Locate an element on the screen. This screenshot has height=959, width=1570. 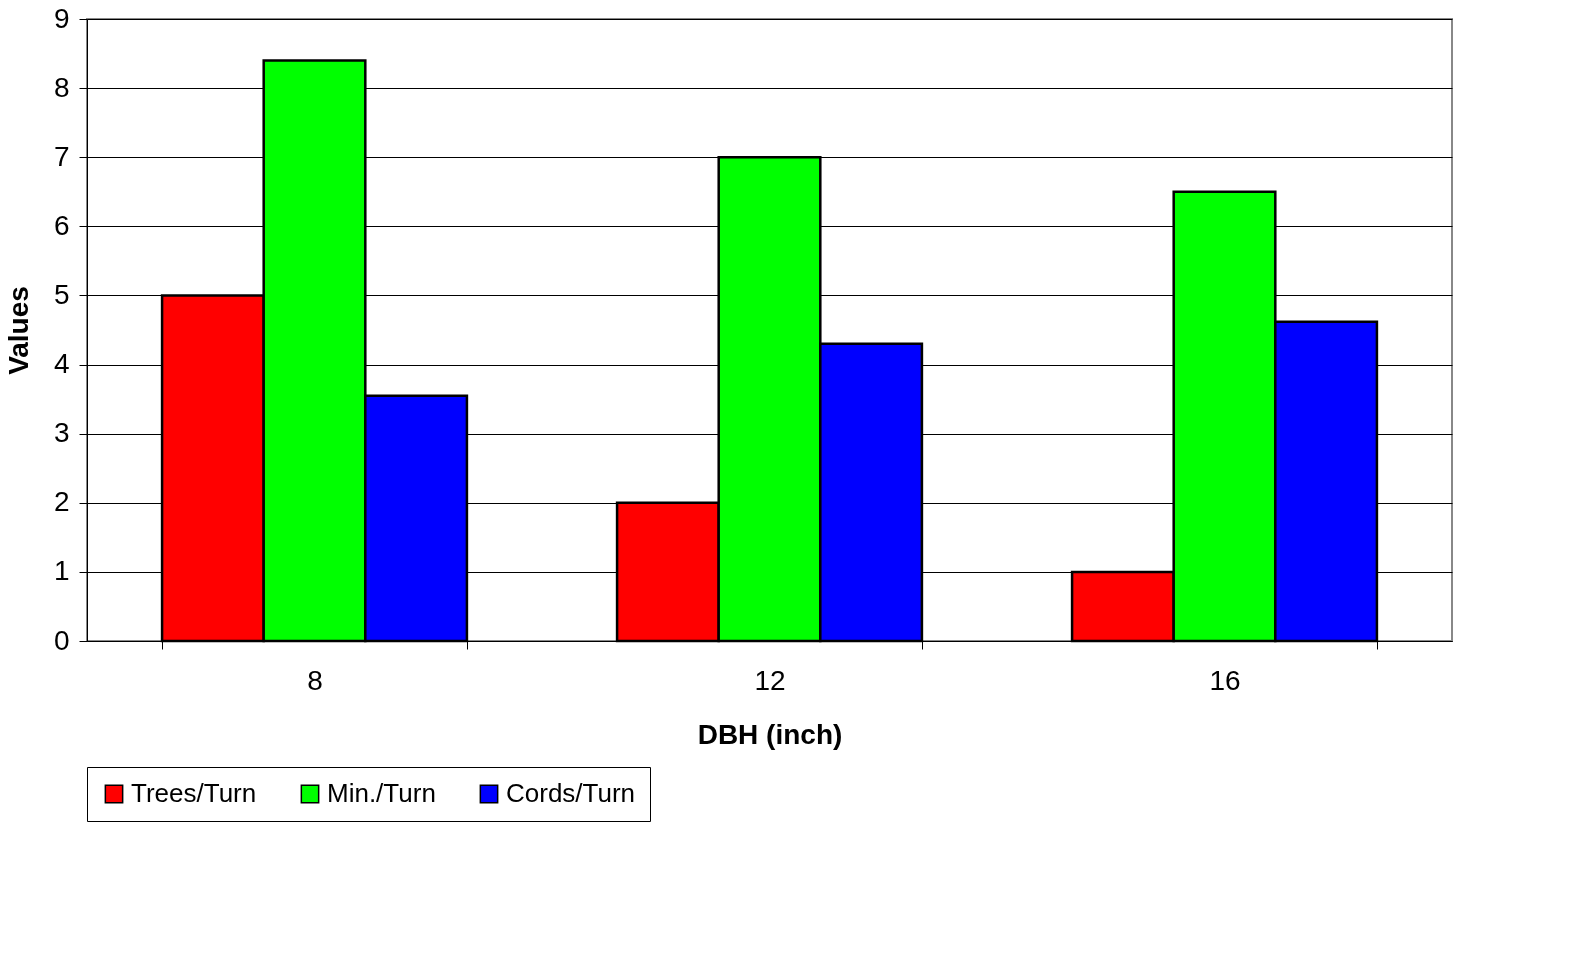
y-tick-label: 6 is located at coordinates (61, 225).